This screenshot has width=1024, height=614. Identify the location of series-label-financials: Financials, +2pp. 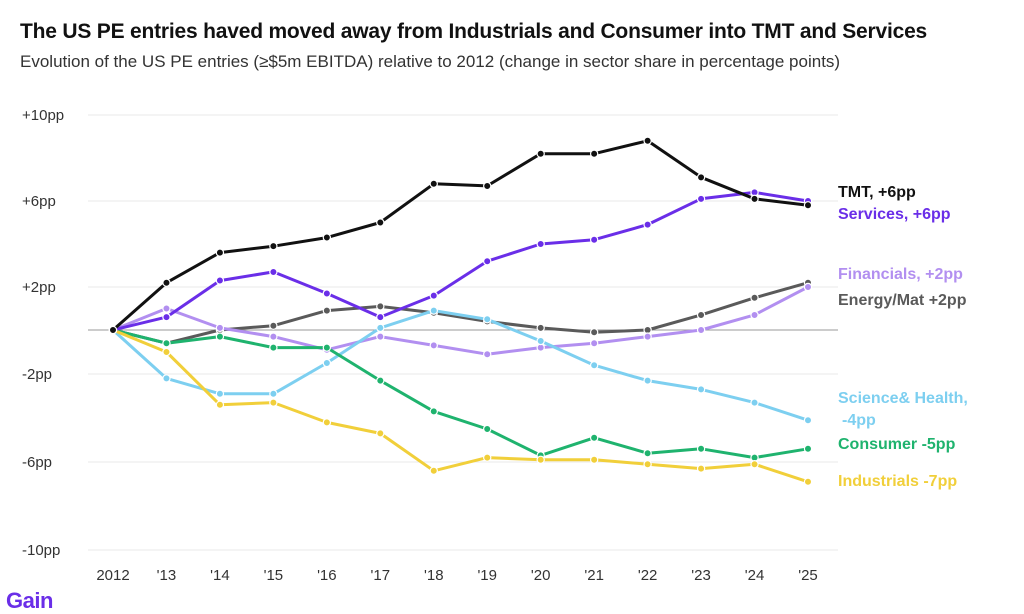
(900, 274).